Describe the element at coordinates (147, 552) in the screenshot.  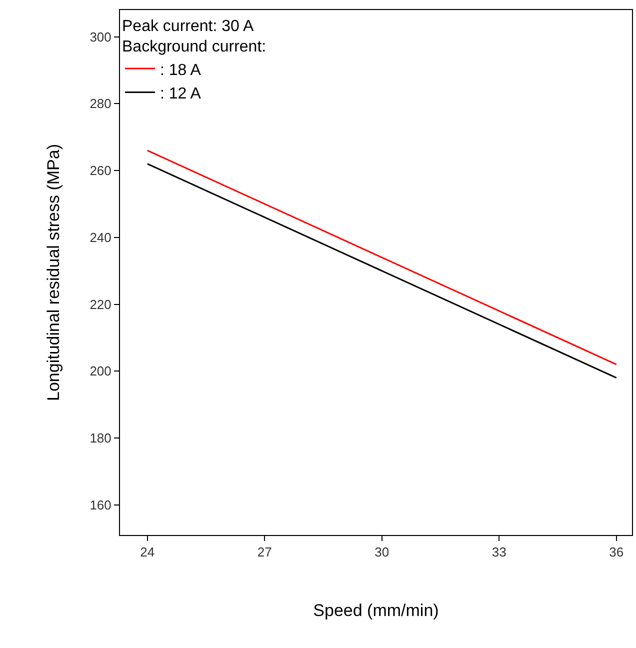
I see `x-tick-label: 24` at that location.